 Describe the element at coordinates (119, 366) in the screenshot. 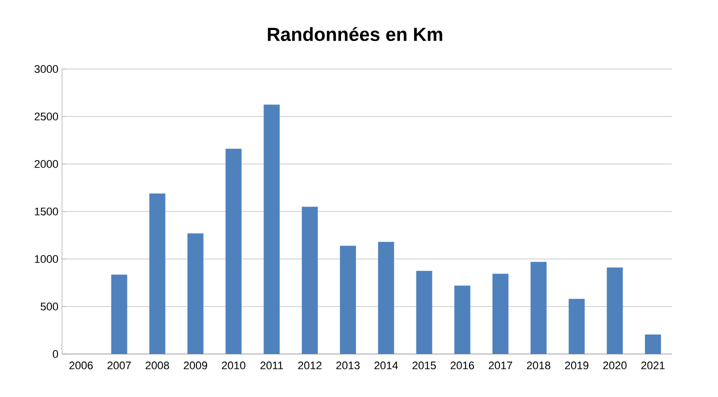

I see `x-tick-label: 2007` at that location.